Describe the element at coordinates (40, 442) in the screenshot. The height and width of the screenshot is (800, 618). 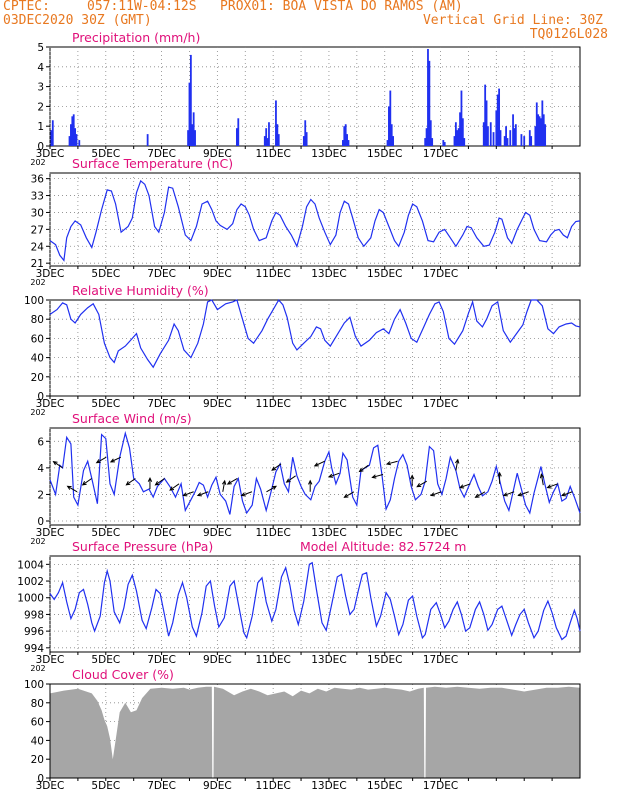
I see `y-tick-label: 6` at that location.